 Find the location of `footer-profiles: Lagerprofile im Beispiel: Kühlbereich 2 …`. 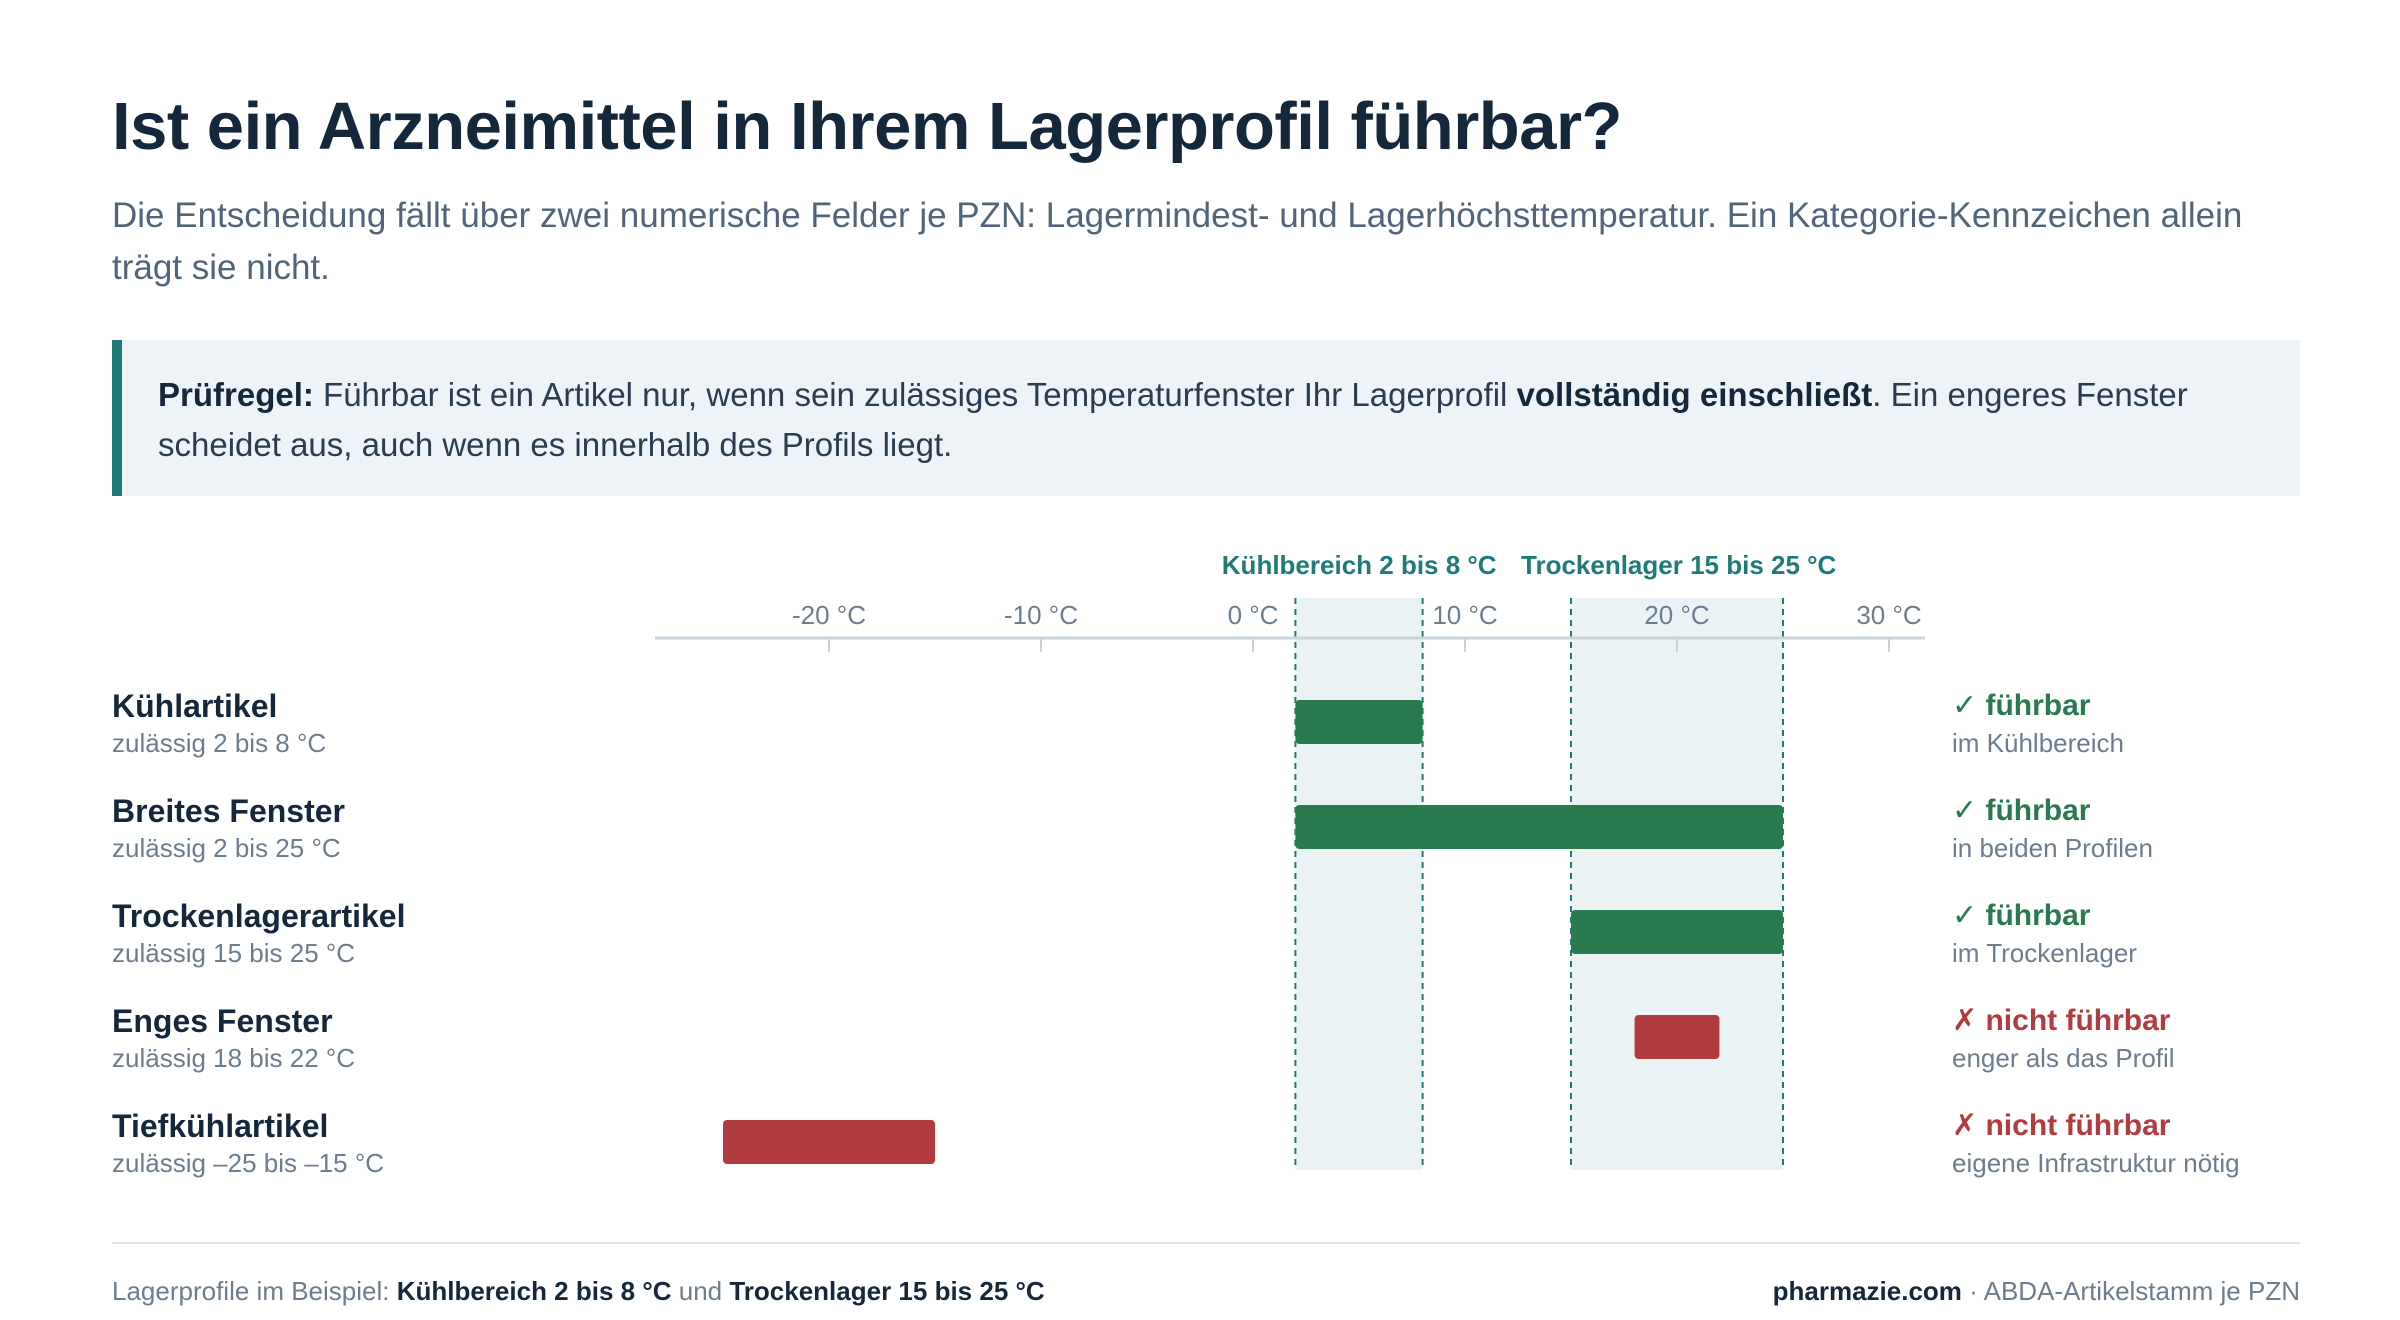

footer-profiles: Lagerprofile im Beispiel: Kühlbereich 2 … is located at coordinates (578, 1291).